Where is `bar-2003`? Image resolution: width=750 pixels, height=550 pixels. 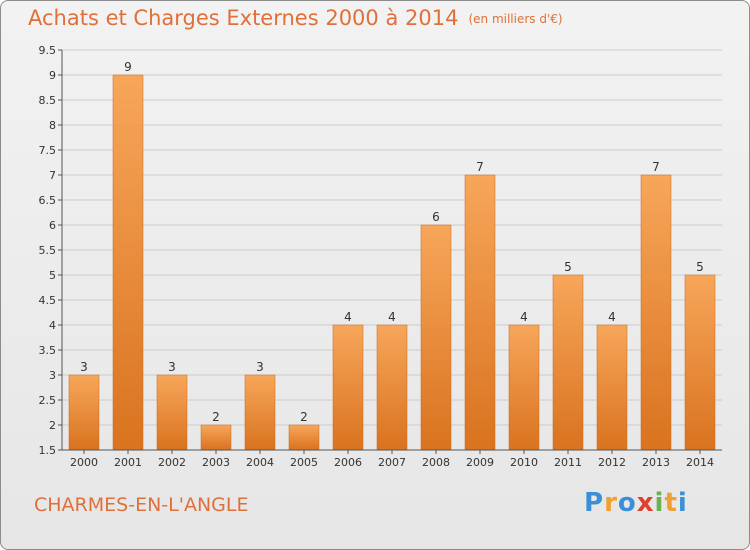 bar-2003 is located at coordinates (216, 437).